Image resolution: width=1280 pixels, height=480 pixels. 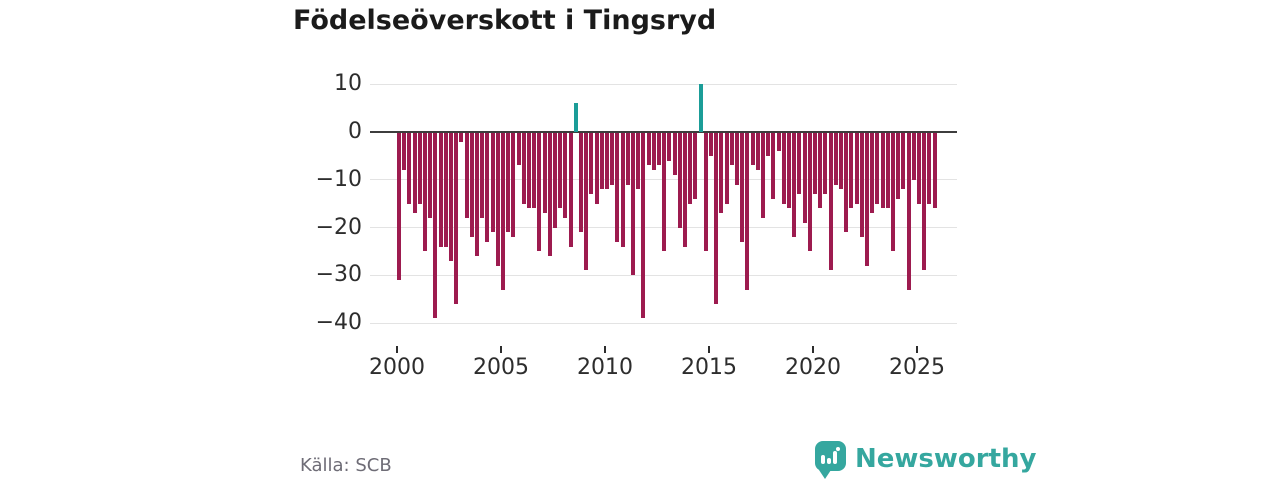 I want to click on x-tick-label: 2025, so click(x=917, y=367).